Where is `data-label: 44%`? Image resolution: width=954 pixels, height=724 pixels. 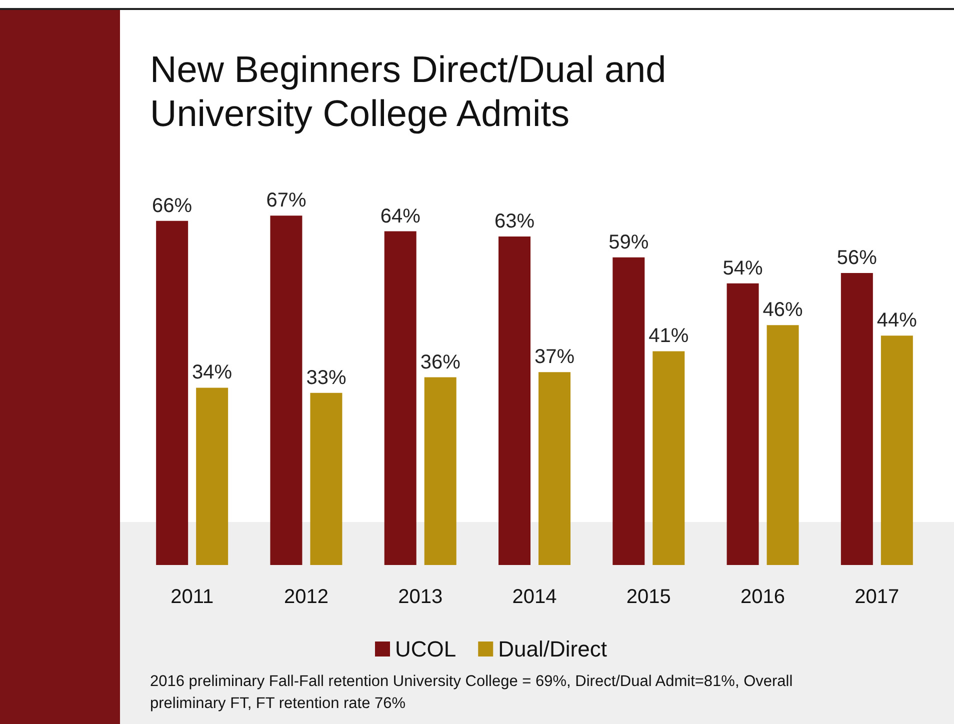 data-label: 44% is located at coordinates (897, 321).